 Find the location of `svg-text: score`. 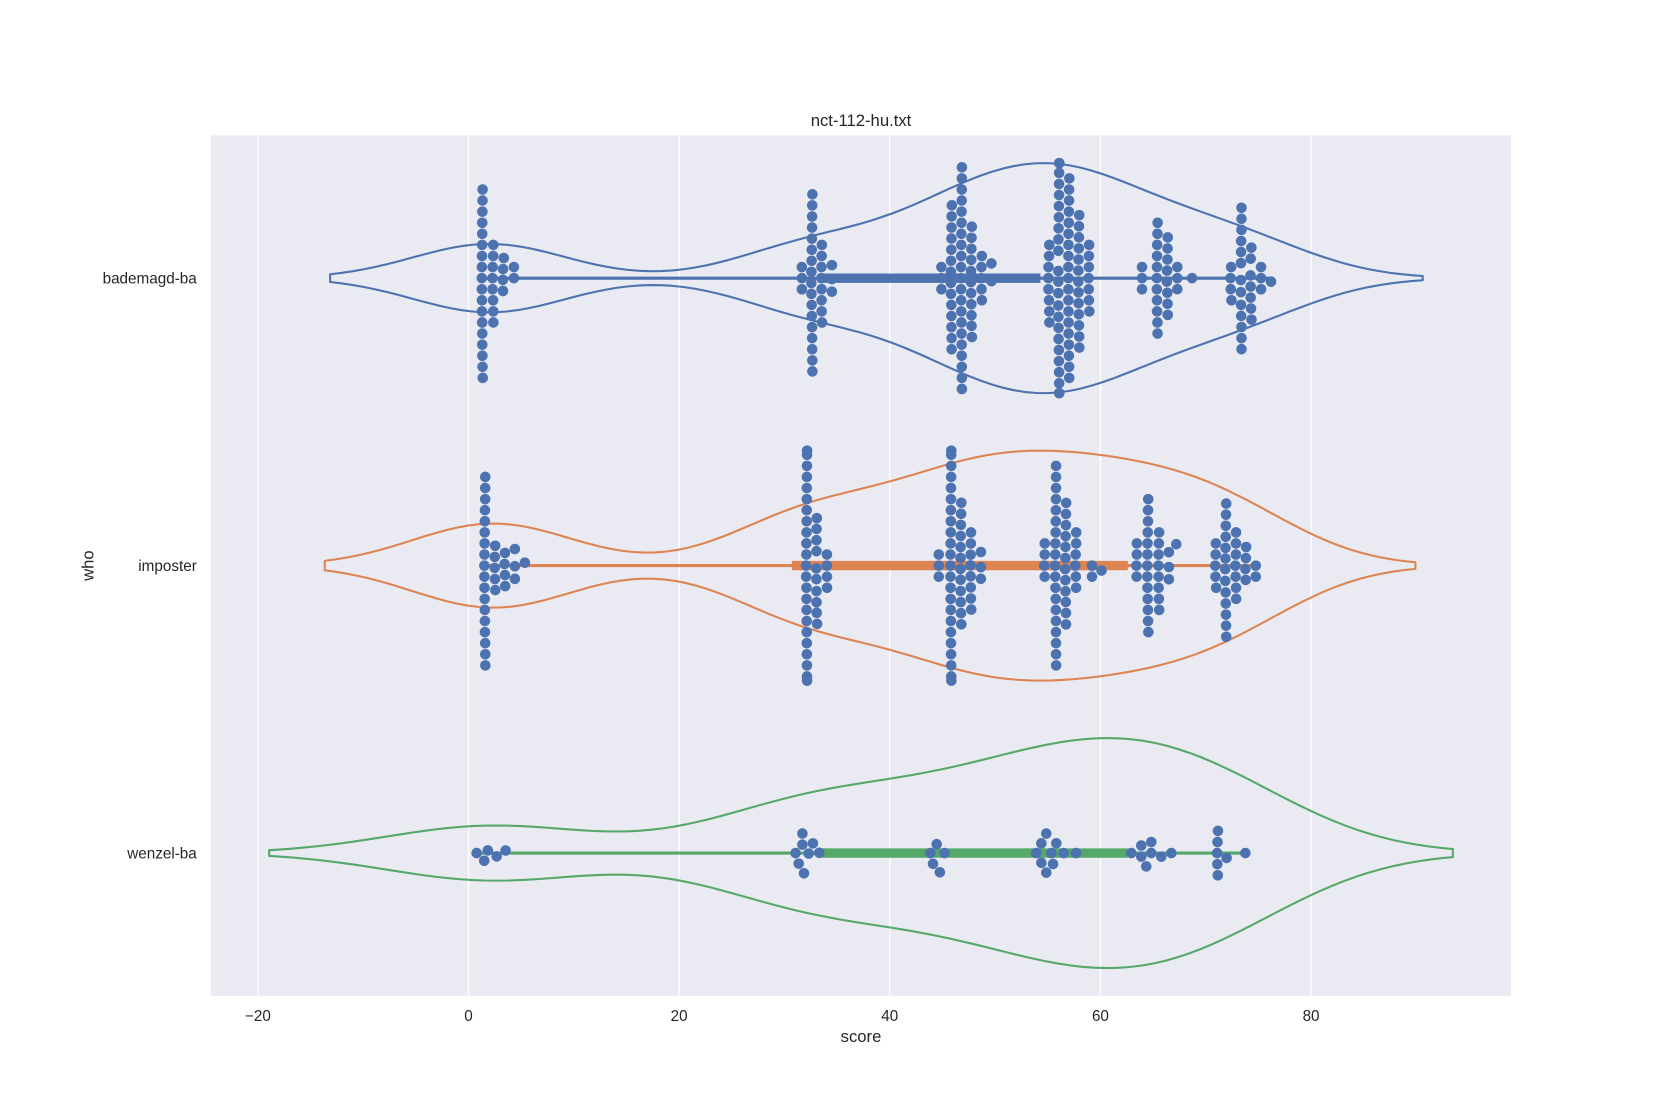

svg-text: score is located at coordinates (861, 1036).